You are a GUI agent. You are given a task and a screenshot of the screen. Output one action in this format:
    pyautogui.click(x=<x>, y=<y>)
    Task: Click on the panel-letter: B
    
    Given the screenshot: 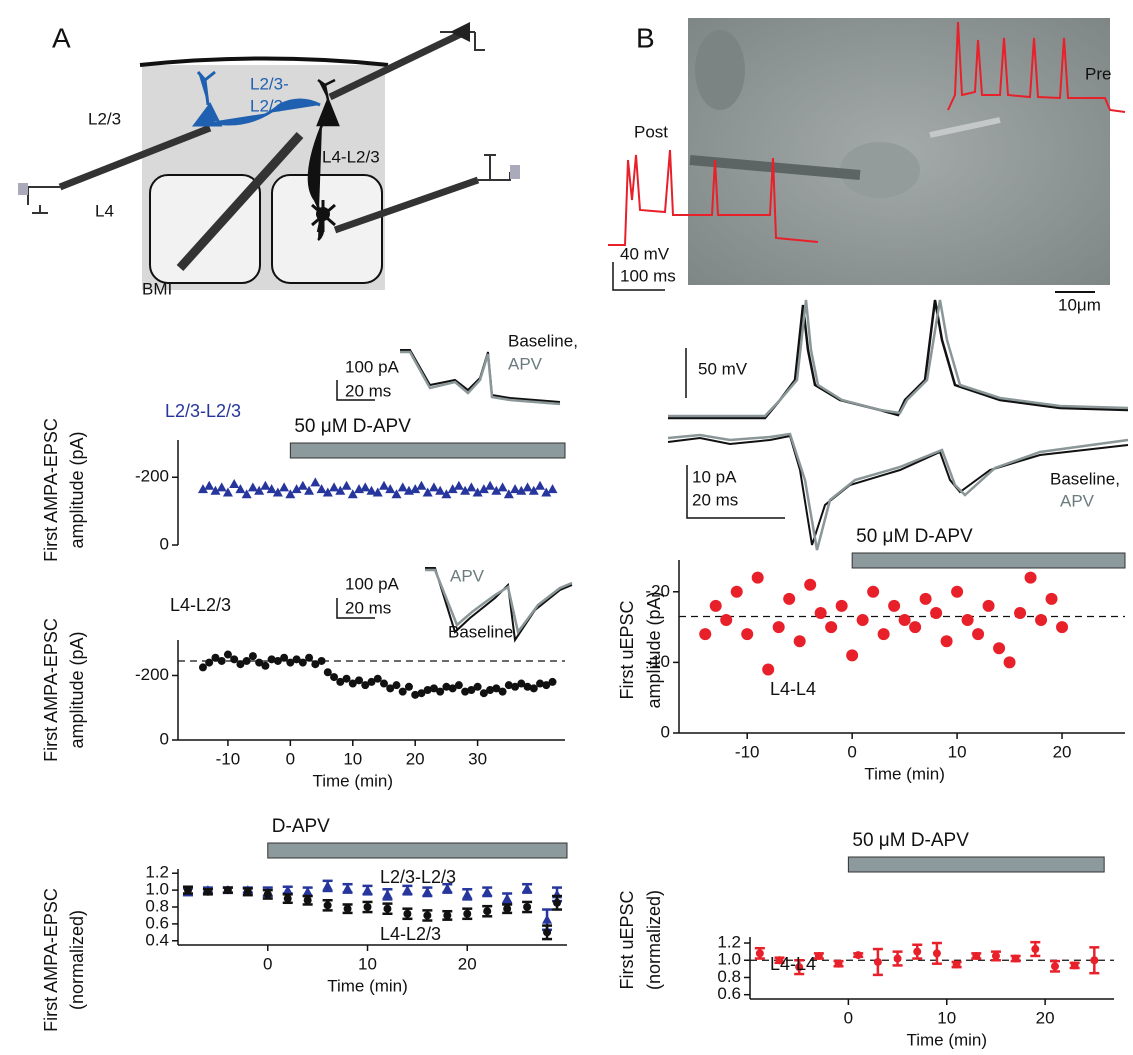 What is the action you would take?
    pyautogui.click(x=645, y=37)
    